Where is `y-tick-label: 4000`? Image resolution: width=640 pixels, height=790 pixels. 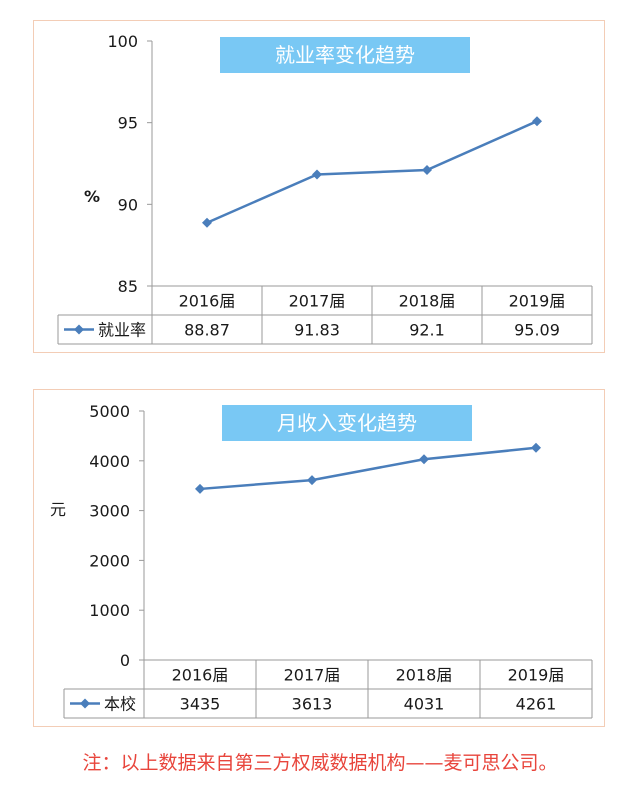
y-tick-label: 4000 is located at coordinates (109, 461).